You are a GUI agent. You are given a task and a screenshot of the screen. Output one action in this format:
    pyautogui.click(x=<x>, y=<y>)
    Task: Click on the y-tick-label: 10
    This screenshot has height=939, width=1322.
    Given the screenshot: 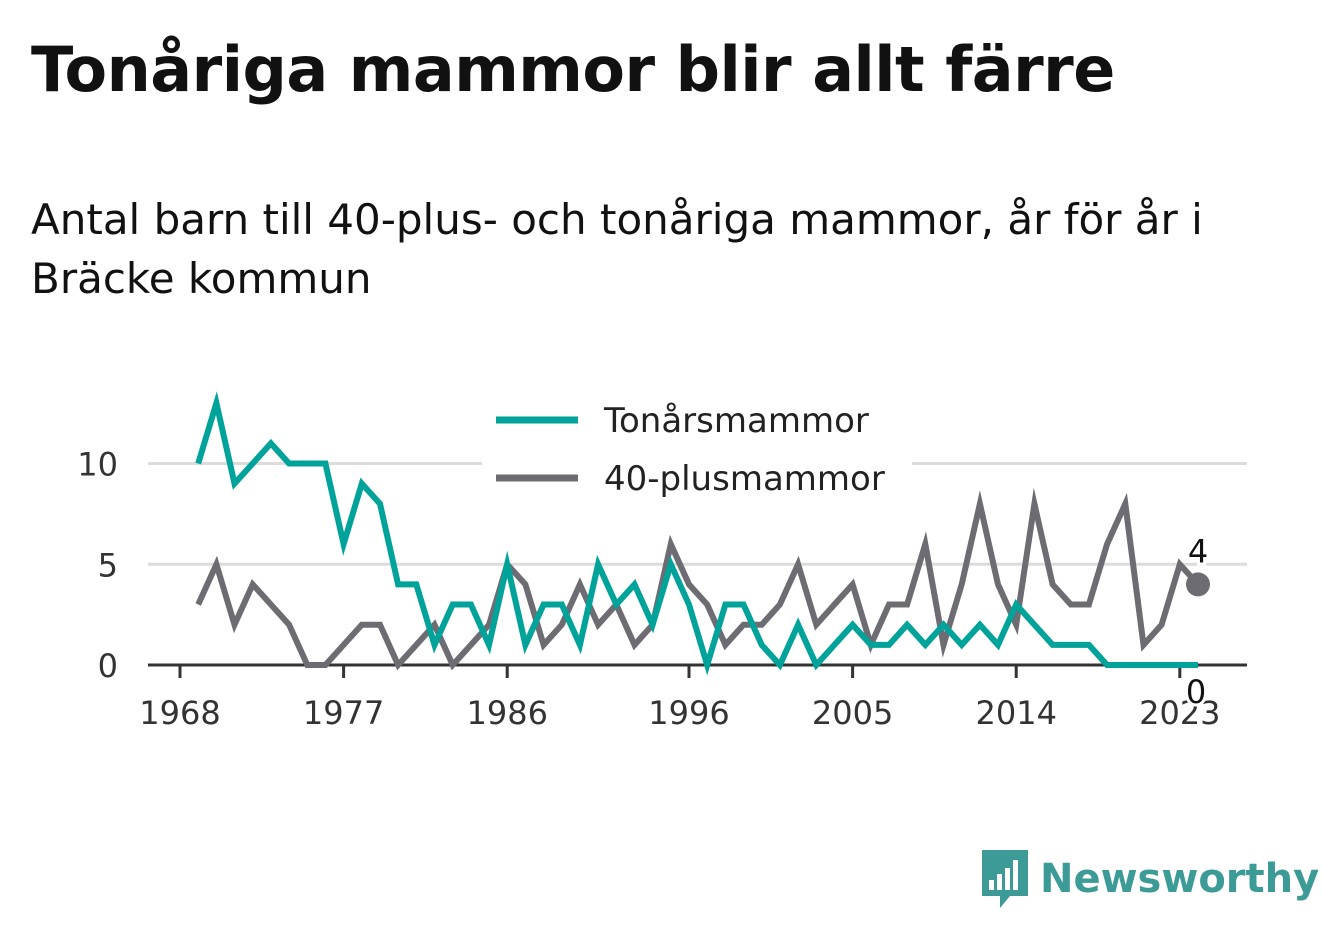 What is the action you would take?
    pyautogui.click(x=97, y=465)
    